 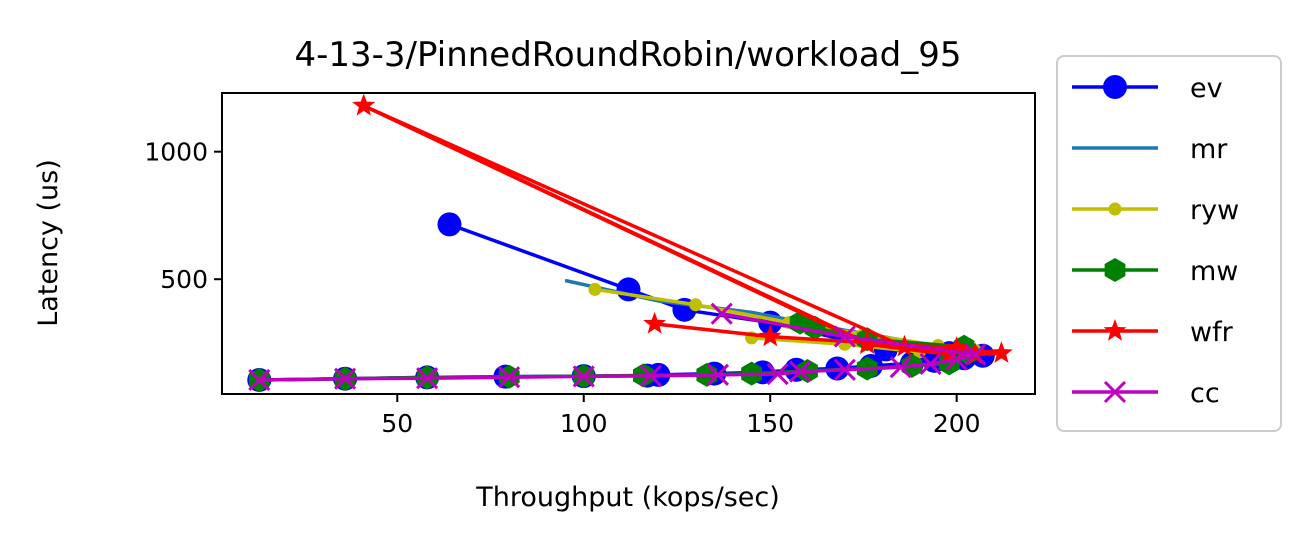 I want to click on legend-label: ryw, so click(x=1214, y=210).